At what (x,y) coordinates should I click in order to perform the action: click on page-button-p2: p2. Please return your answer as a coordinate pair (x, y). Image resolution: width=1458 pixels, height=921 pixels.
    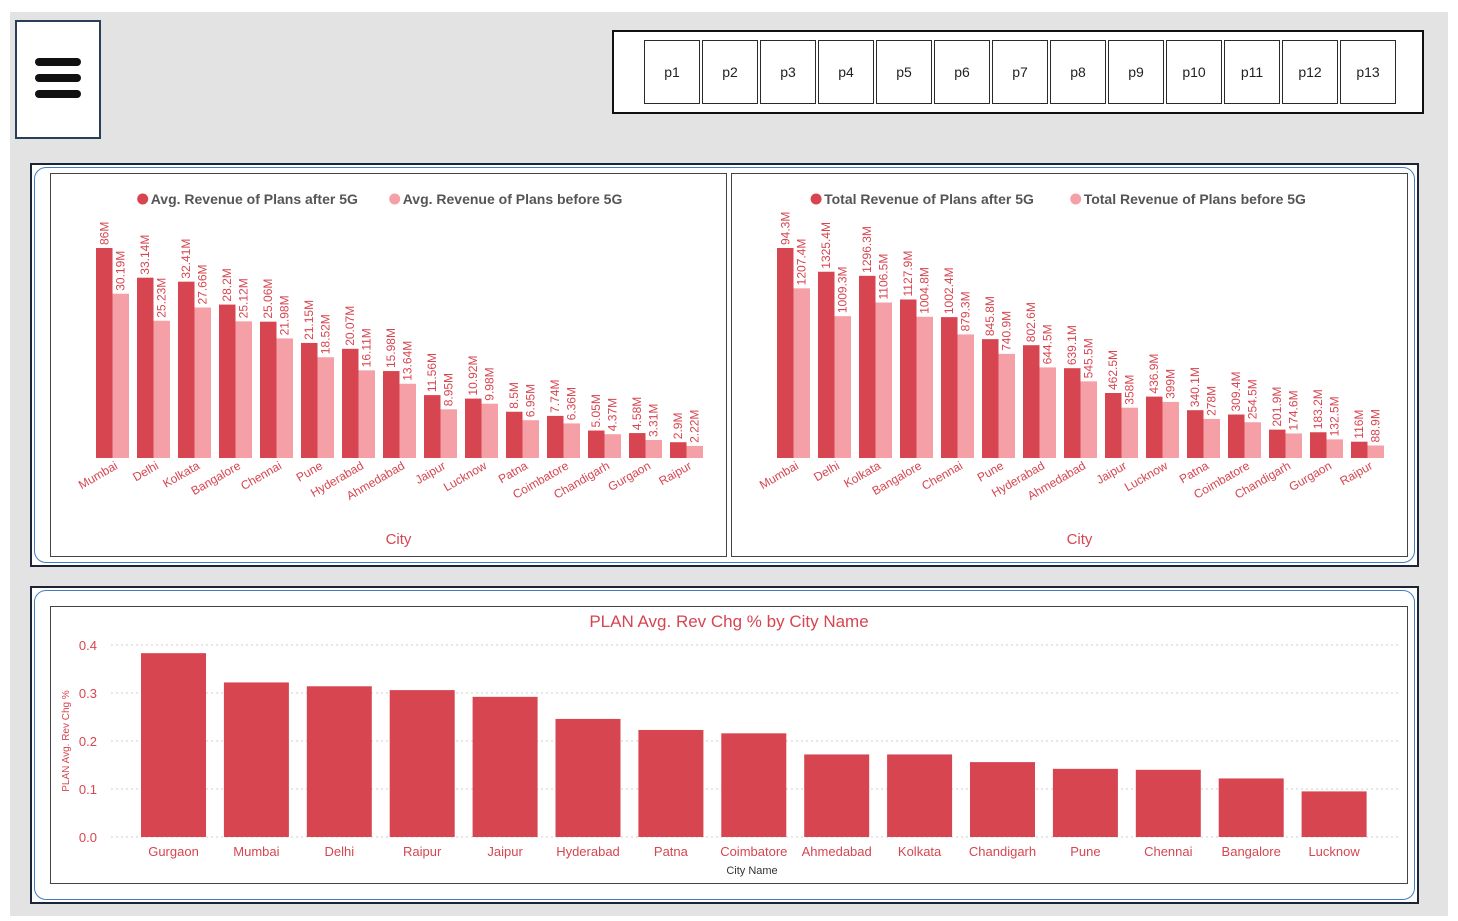
    Looking at the image, I should click on (730, 72).